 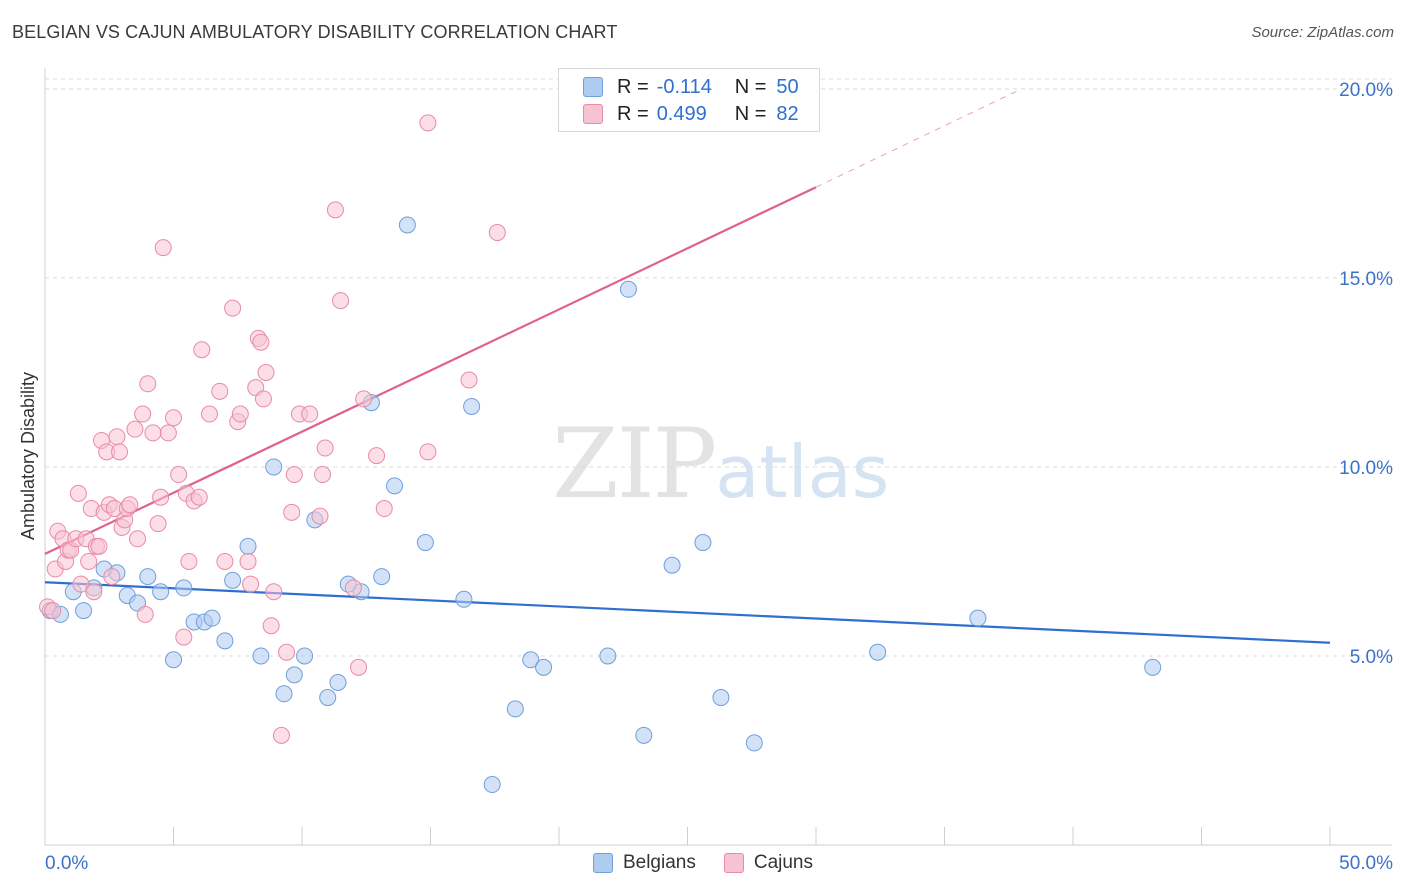 I want to click on series-legend: Belgians Cajuns, so click(x=703, y=863).